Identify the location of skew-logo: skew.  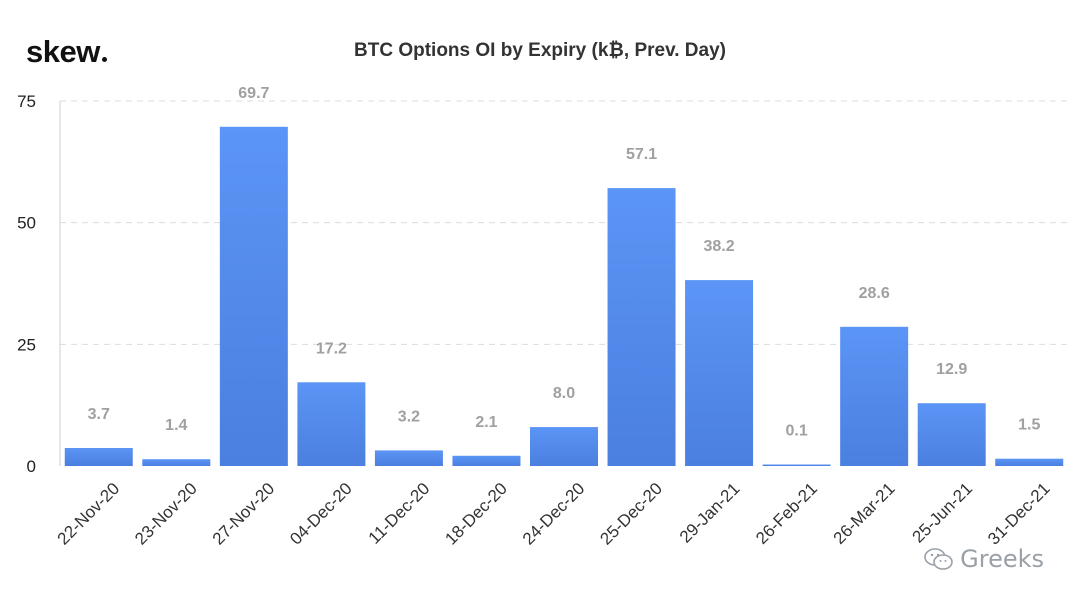
(66, 52).